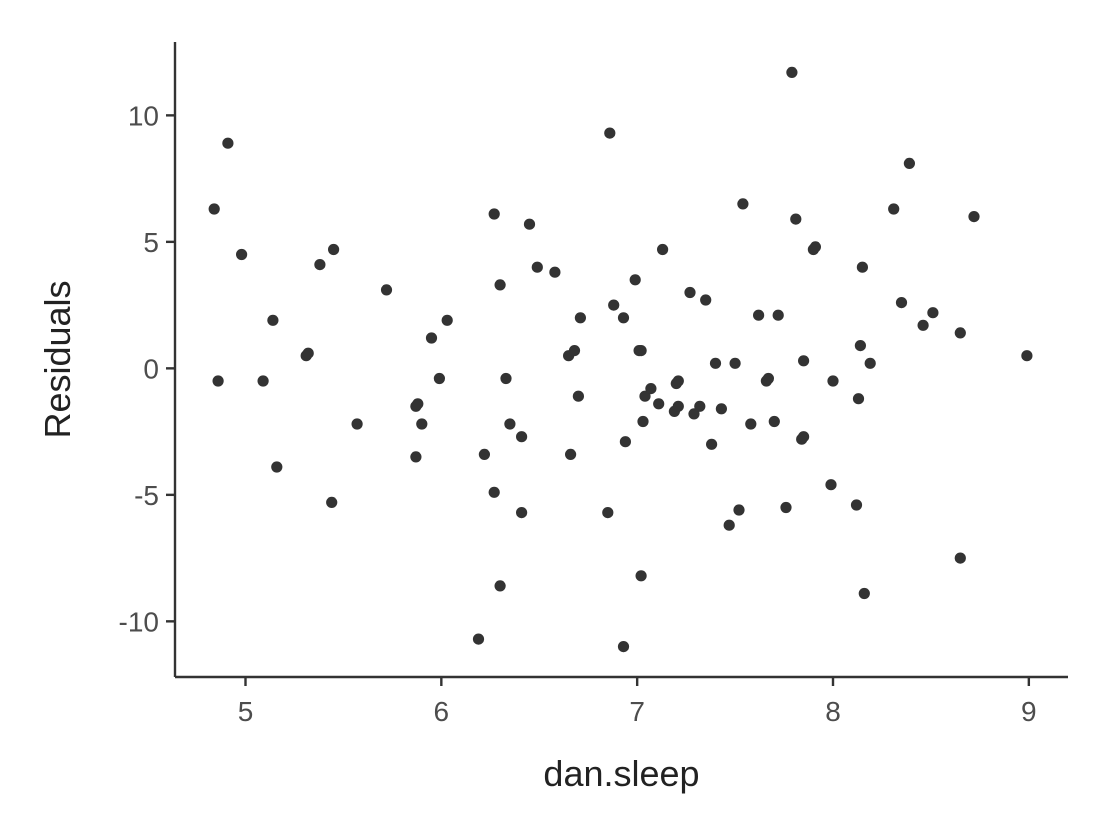 Image resolution: width=1111 pixels, height=833 pixels. I want to click on x-tick-label: 6, so click(442, 711).